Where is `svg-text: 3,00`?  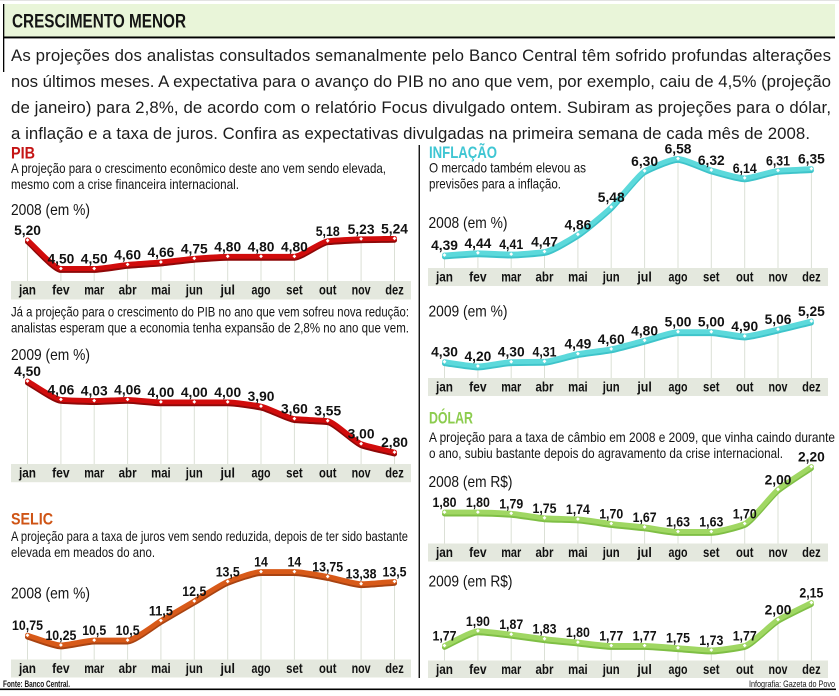
svg-text: 3,00 is located at coordinates (361, 434).